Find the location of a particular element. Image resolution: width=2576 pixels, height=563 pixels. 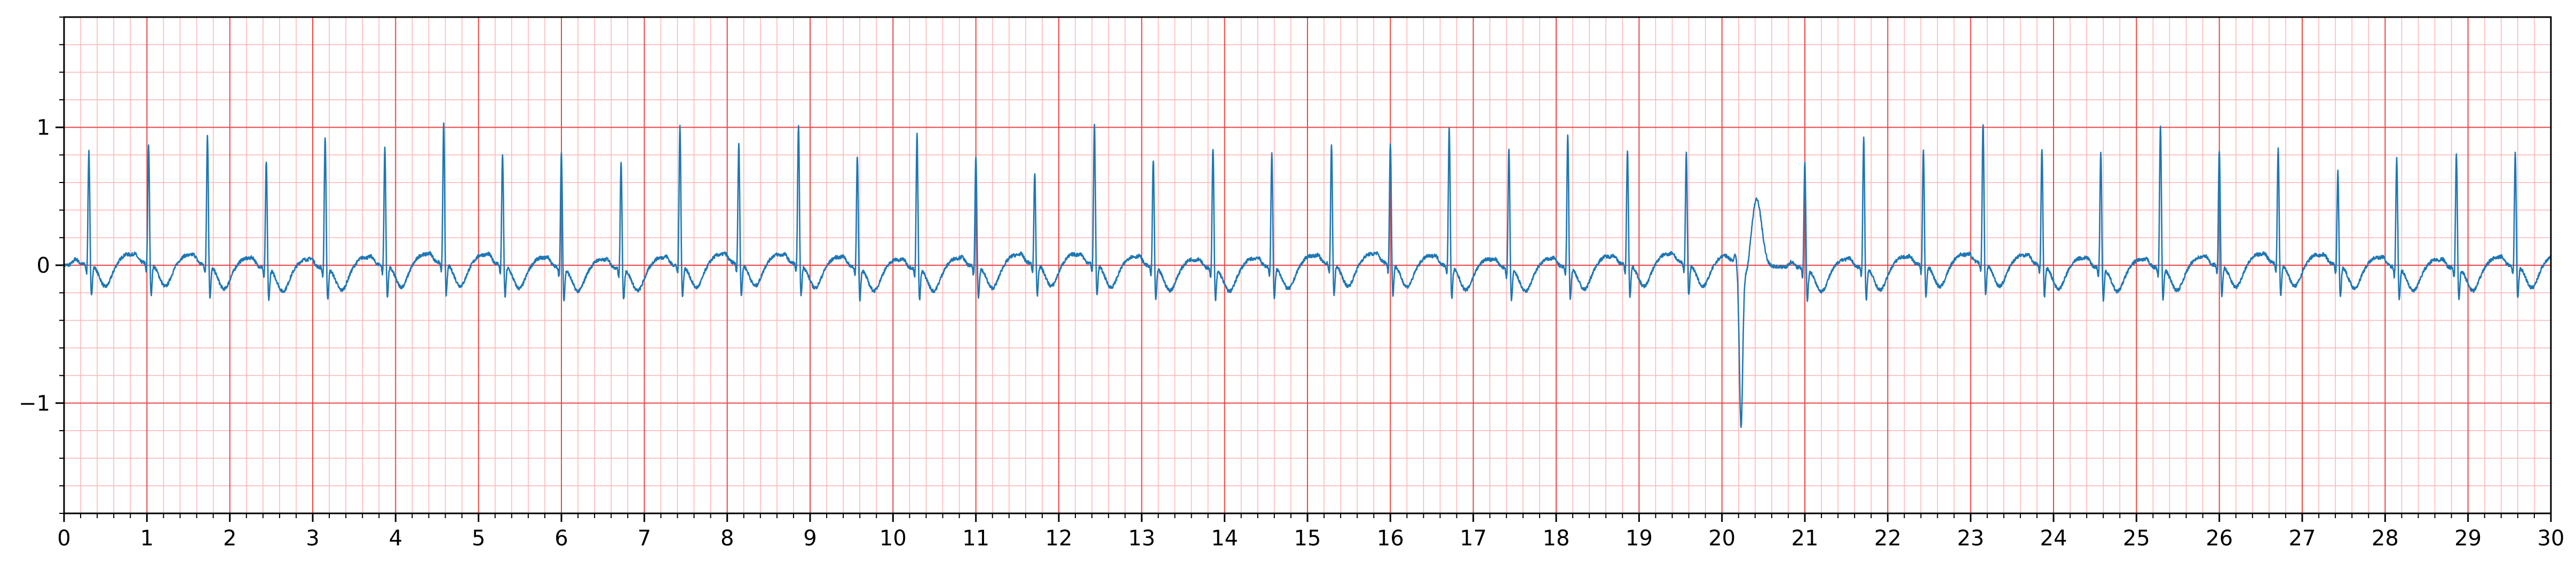

x-tick-label: 16 is located at coordinates (1390, 538).